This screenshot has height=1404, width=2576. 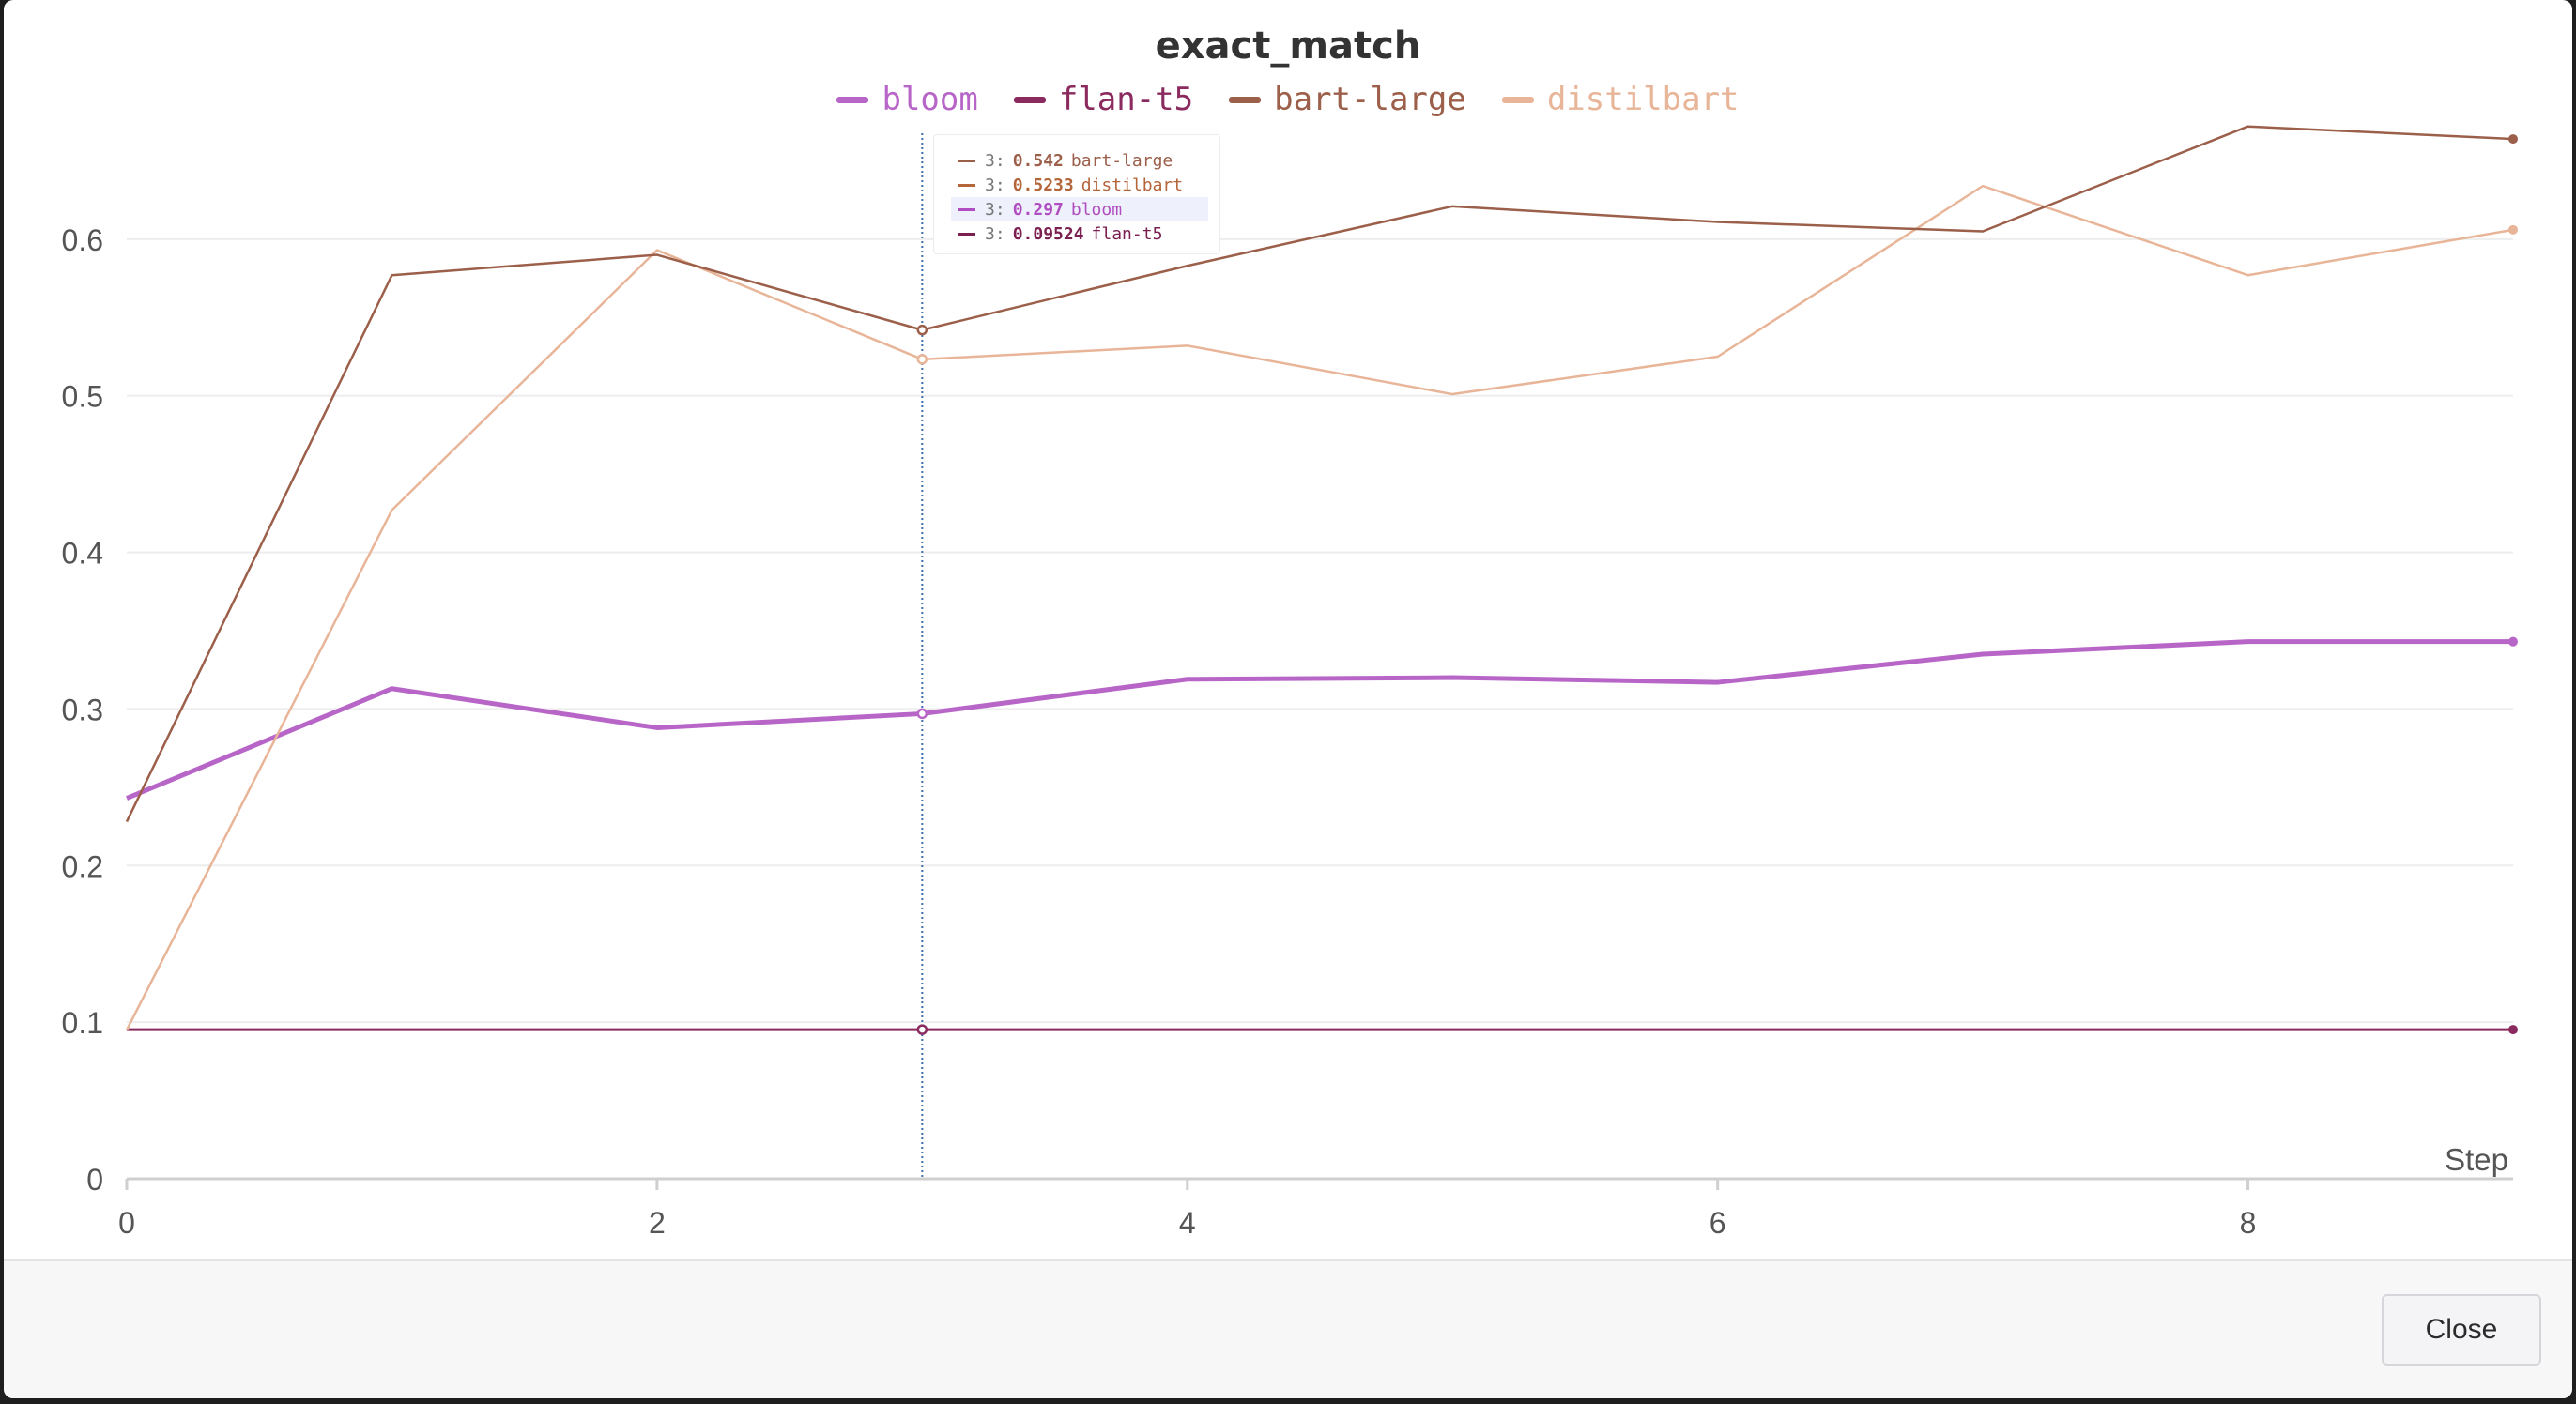 What do you see at coordinates (83, 866) in the screenshot?
I see `y-tick-label: 0.2` at bounding box center [83, 866].